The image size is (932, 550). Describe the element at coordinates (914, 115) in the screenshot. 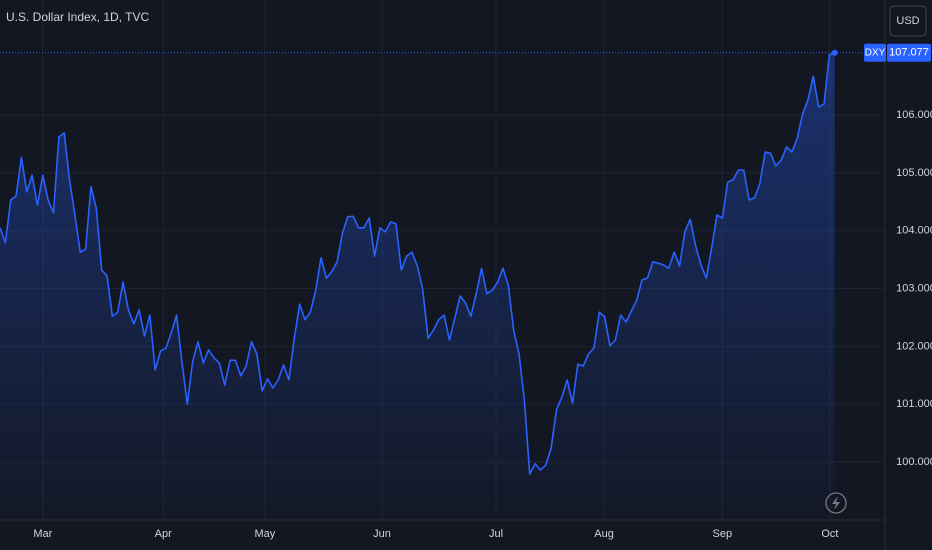

I see `y-tick-label: 106.000` at that location.